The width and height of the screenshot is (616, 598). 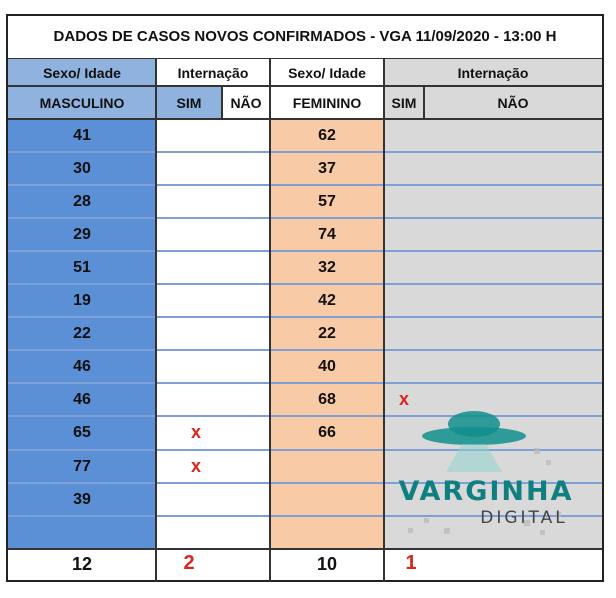 I want to click on male-age-cell: 77, so click(x=82, y=466).